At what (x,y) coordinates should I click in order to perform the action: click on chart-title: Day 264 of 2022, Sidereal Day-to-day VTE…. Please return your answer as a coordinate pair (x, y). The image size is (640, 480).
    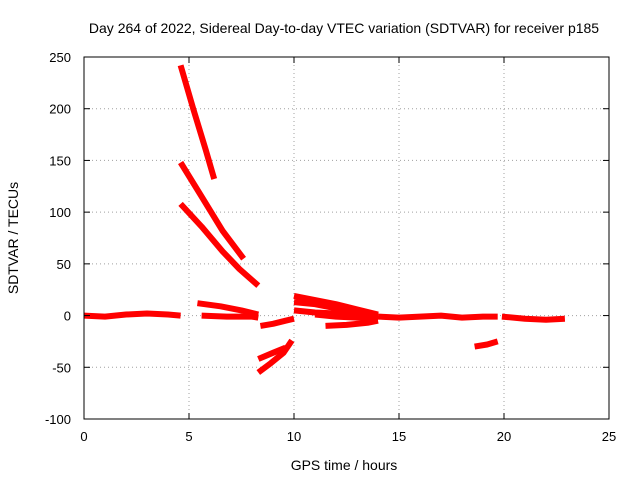
    Looking at the image, I should click on (344, 28).